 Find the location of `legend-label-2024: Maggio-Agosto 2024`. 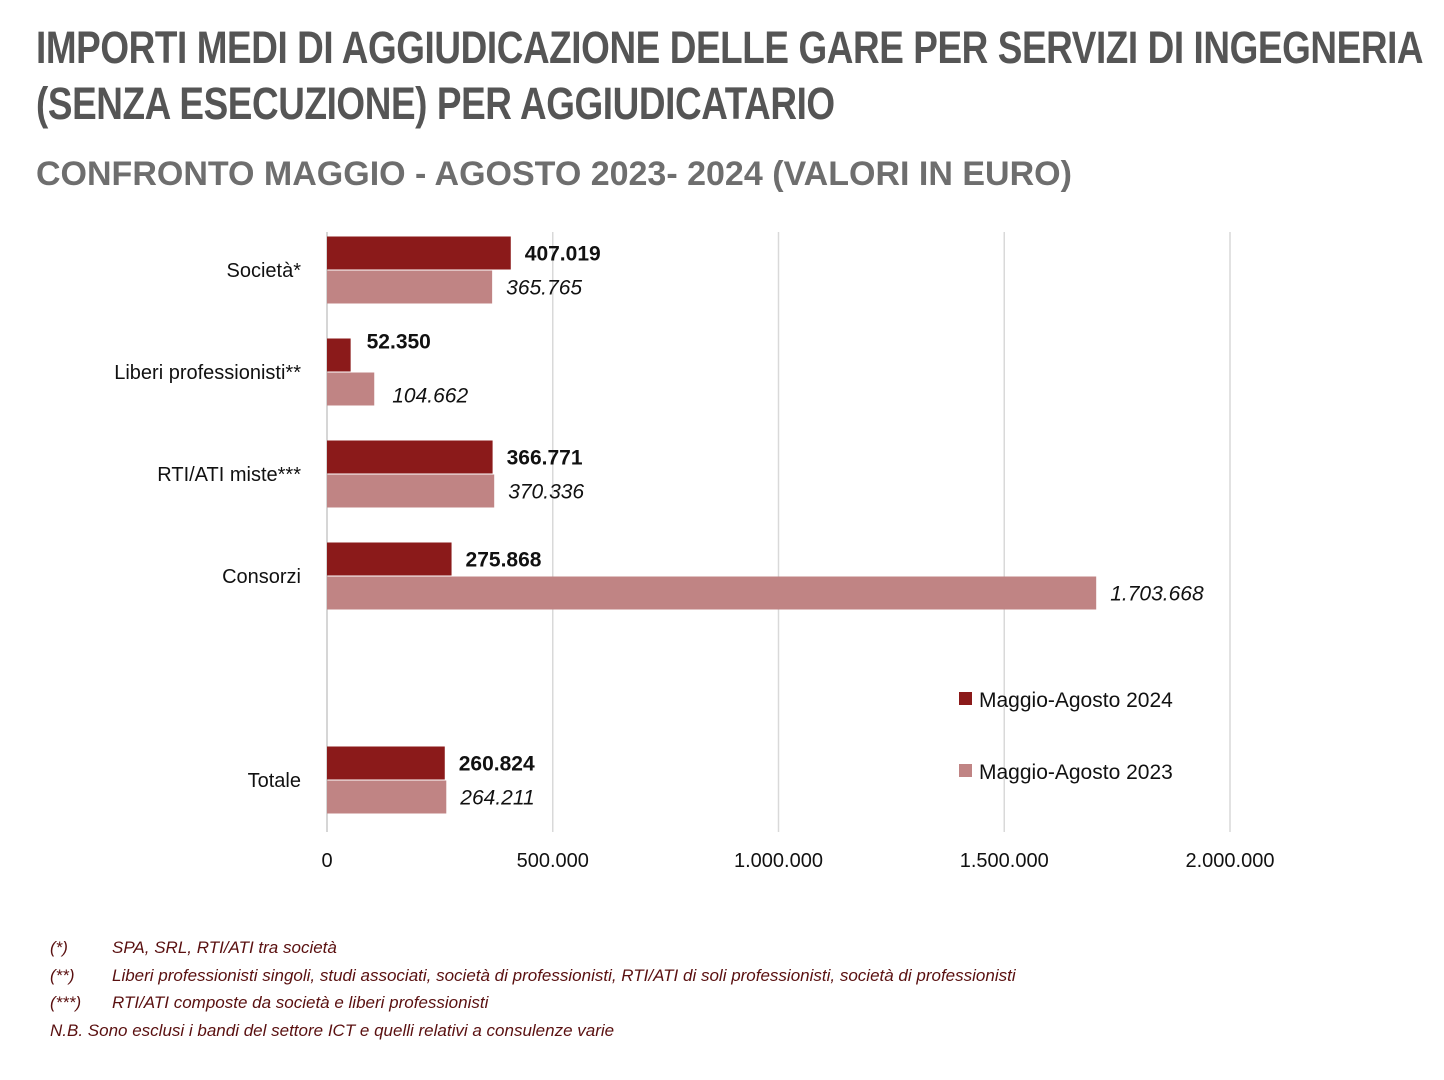

legend-label-2024: Maggio-Agosto 2024 is located at coordinates (1076, 700).